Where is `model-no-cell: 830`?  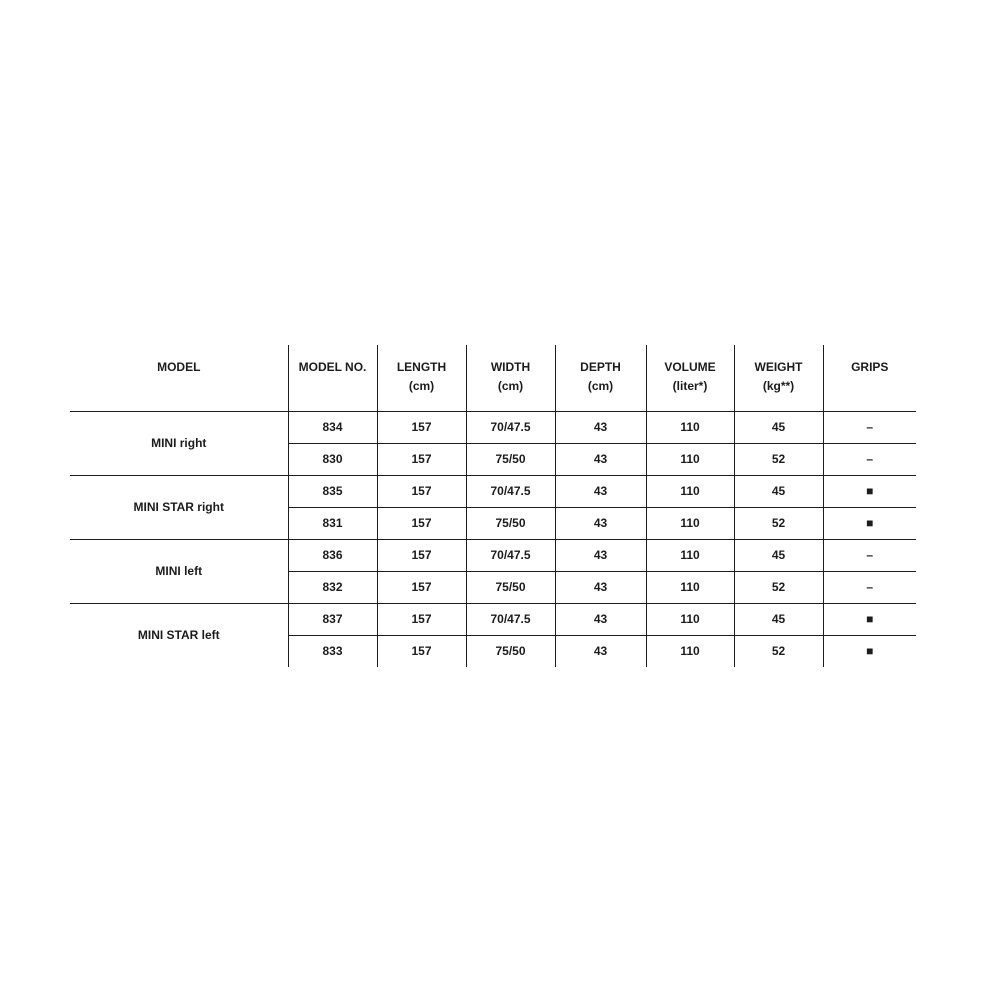 model-no-cell: 830 is located at coordinates (332, 459).